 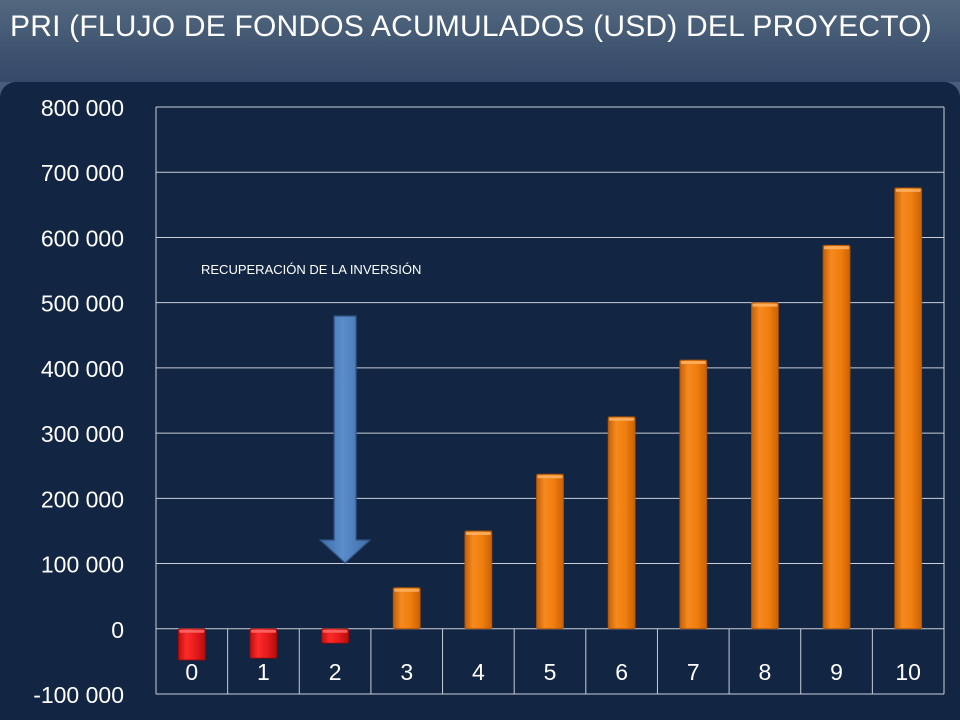 What do you see at coordinates (82, 565) in the screenshot?
I see `y-tick-label: 100 000` at bounding box center [82, 565].